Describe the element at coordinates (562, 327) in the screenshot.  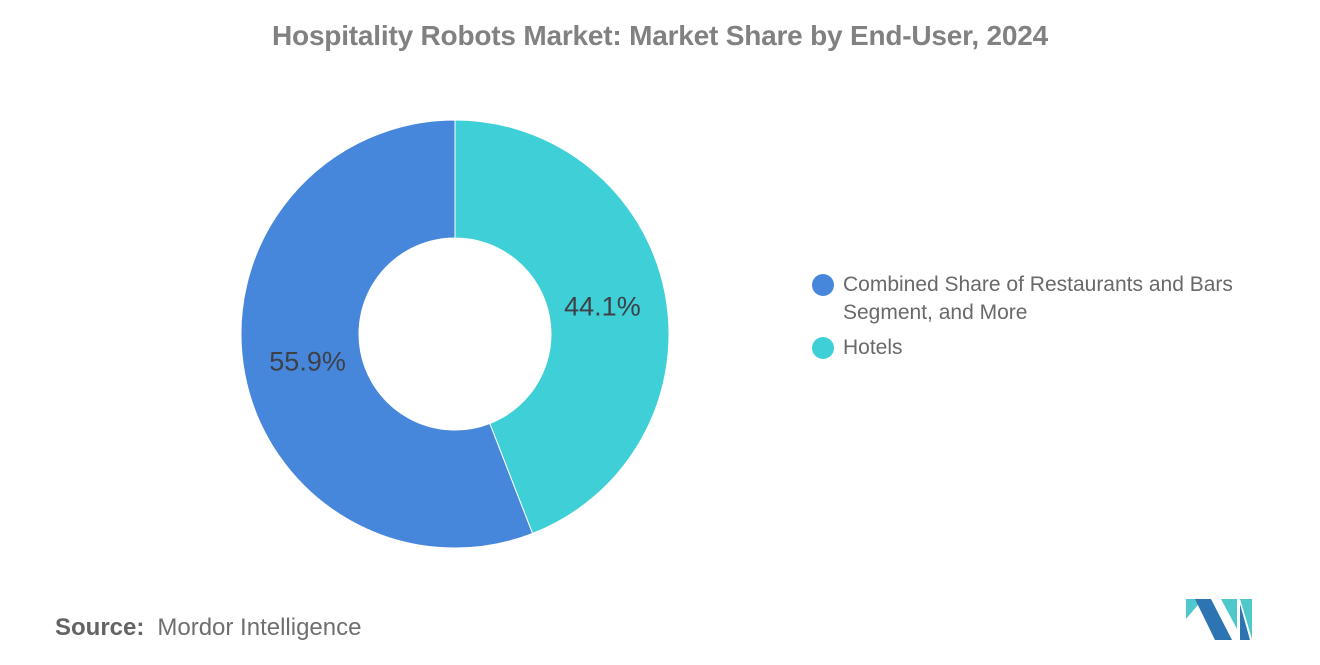
I see `pie-slice-hotels` at that location.